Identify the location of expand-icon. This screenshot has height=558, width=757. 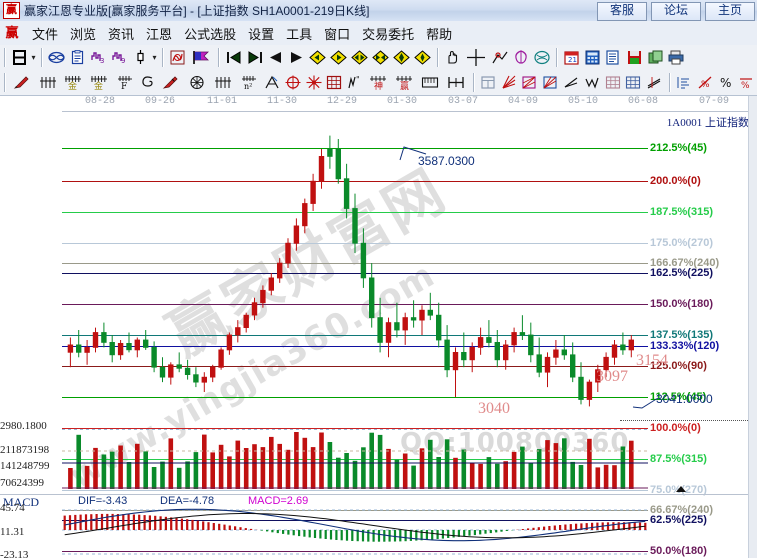
(359, 57).